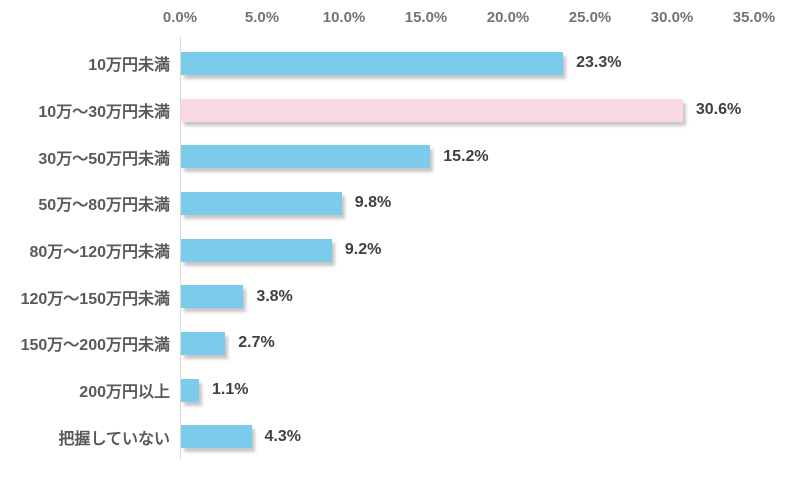  What do you see at coordinates (180, 17) in the screenshot?
I see `x-tick-label: 0.0%` at bounding box center [180, 17].